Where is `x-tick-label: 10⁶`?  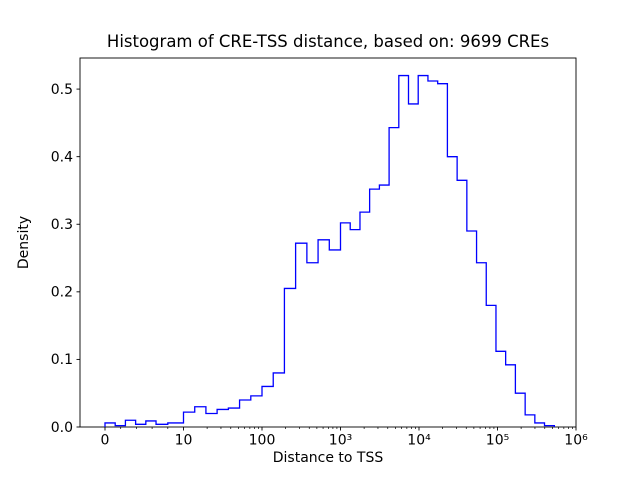
x-tick-label: 10⁶ is located at coordinates (576, 441).